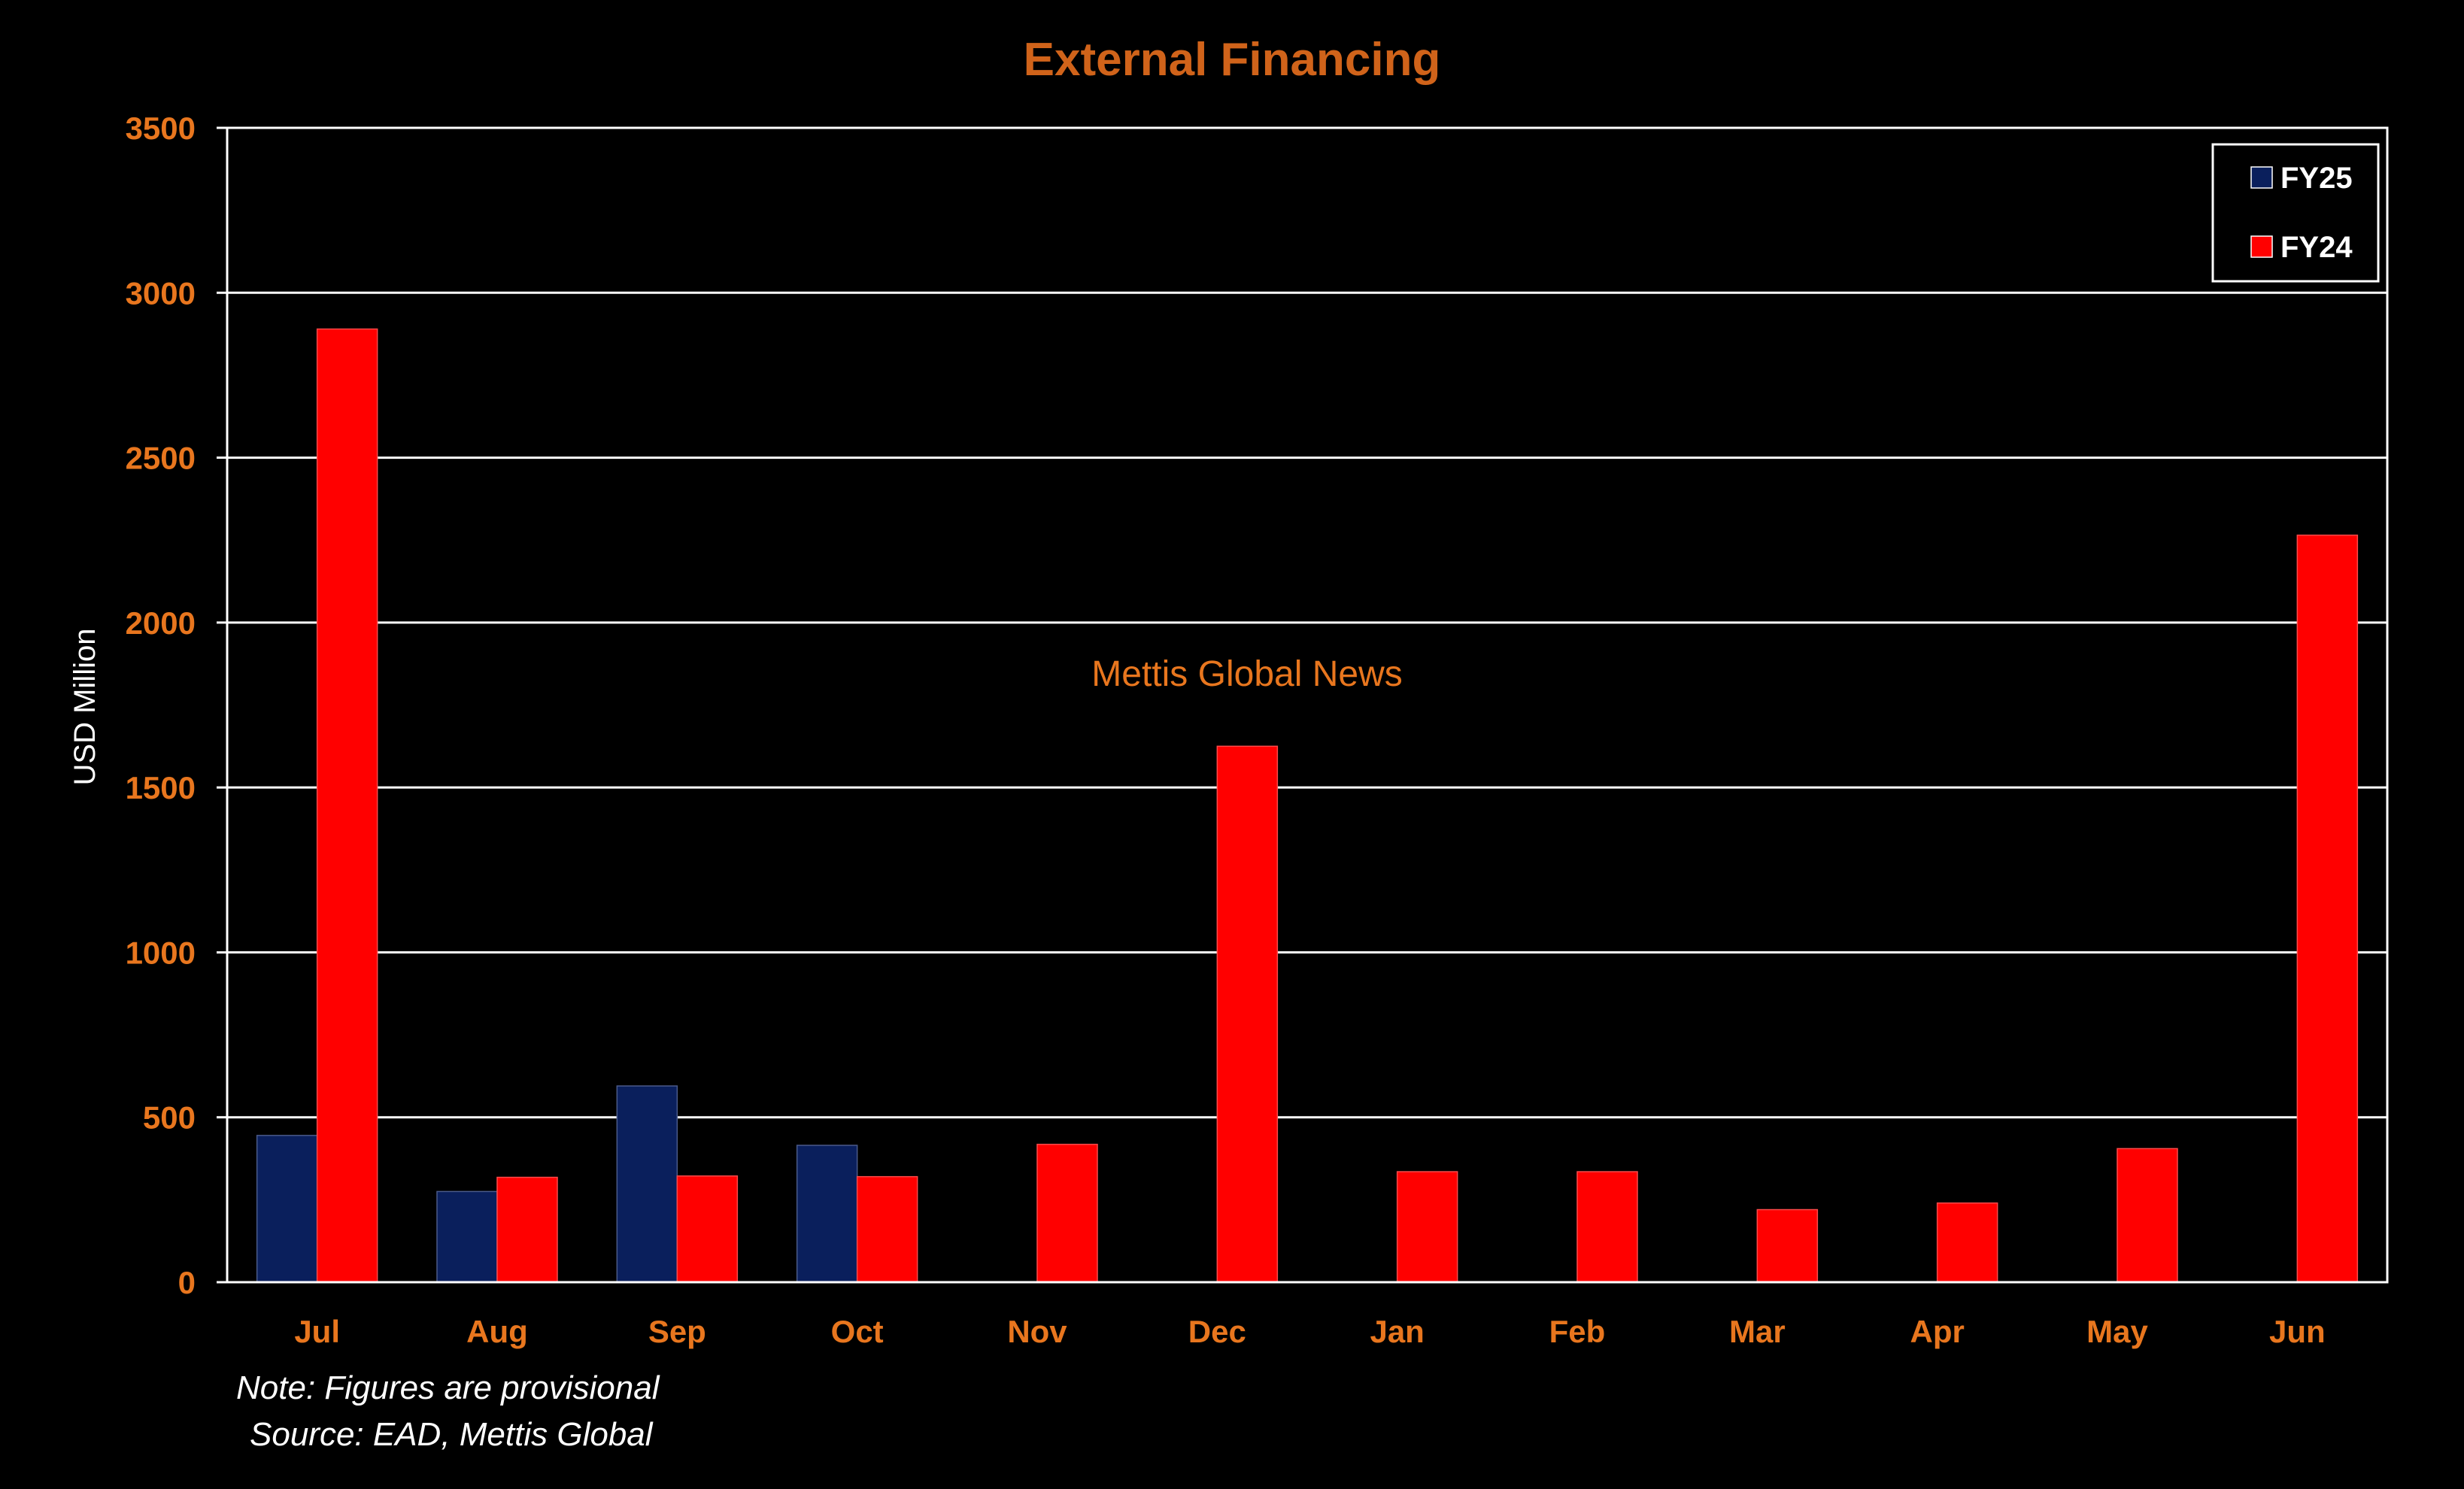 Image resolution: width=2464 pixels, height=1489 pixels. What do you see at coordinates (1217, 1331) in the screenshot?
I see `x-tick-label: Dec` at bounding box center [1217, 1331].